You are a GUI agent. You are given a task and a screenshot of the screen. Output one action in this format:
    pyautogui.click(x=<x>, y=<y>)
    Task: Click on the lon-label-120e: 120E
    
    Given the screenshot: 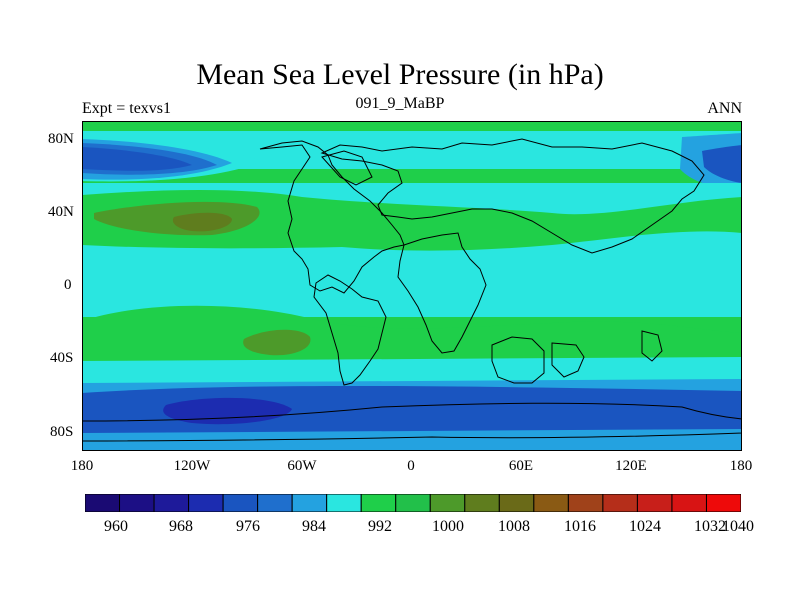 What is the action you would take?
    pyautogui.click(x=631, y=466)
    